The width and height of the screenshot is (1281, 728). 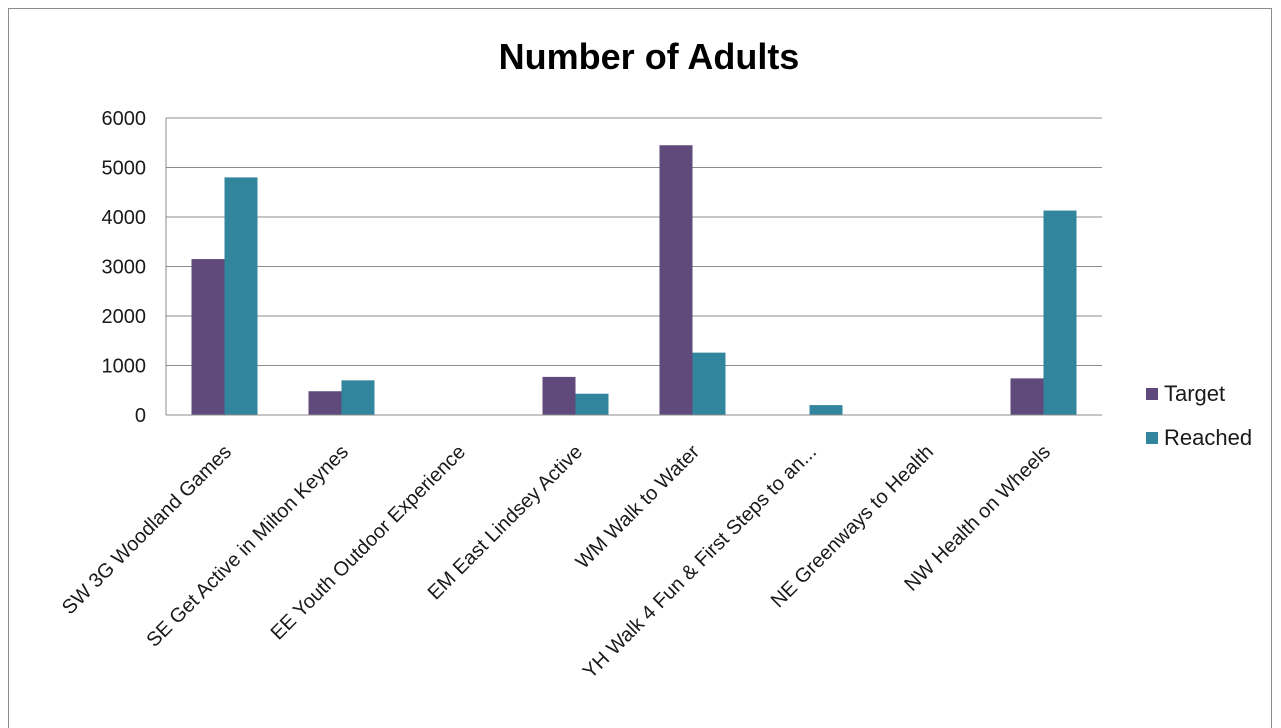 I want to click on y-tick-label: 3000, so click(x=124, y=268).